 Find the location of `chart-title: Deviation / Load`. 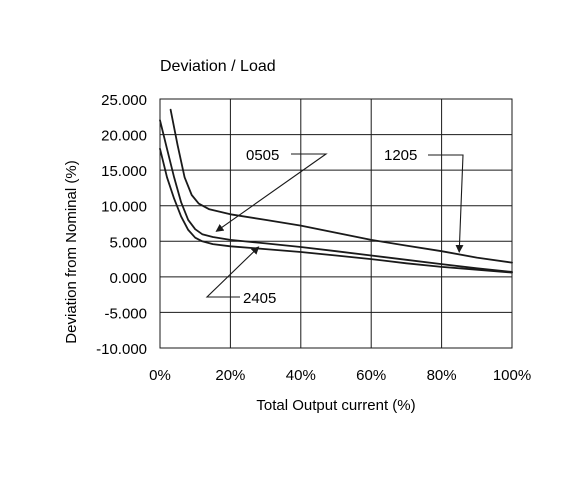

chart-title: Deviation / Load is located at coordinates (218, 66).